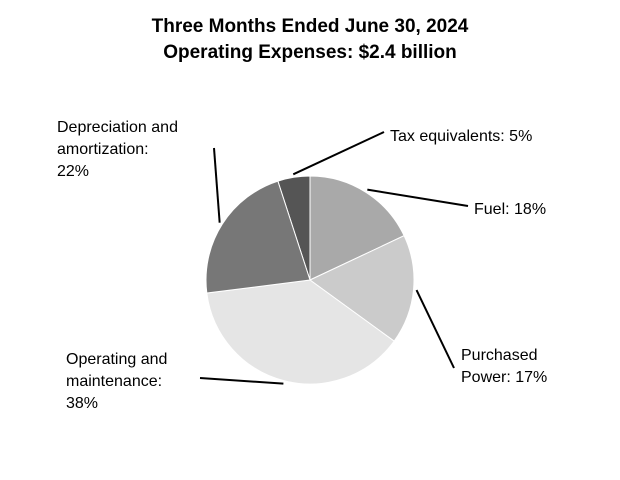 The image size is (620, 480). What do you see at coordinates (461, 136) in the screenshot?
I see `label-tax-equivalents: Tax equivalents: 5%` at bounding box center [461, 136].